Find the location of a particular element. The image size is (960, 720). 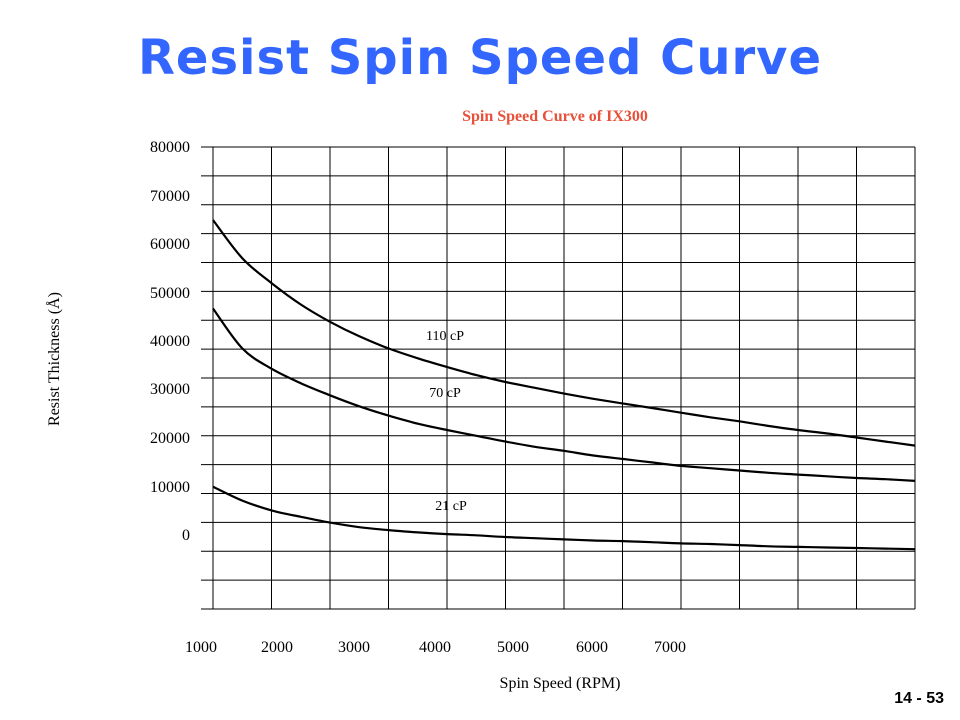

slide-title: Resist Spin Speed Curve is located at coordinates (480, 58).